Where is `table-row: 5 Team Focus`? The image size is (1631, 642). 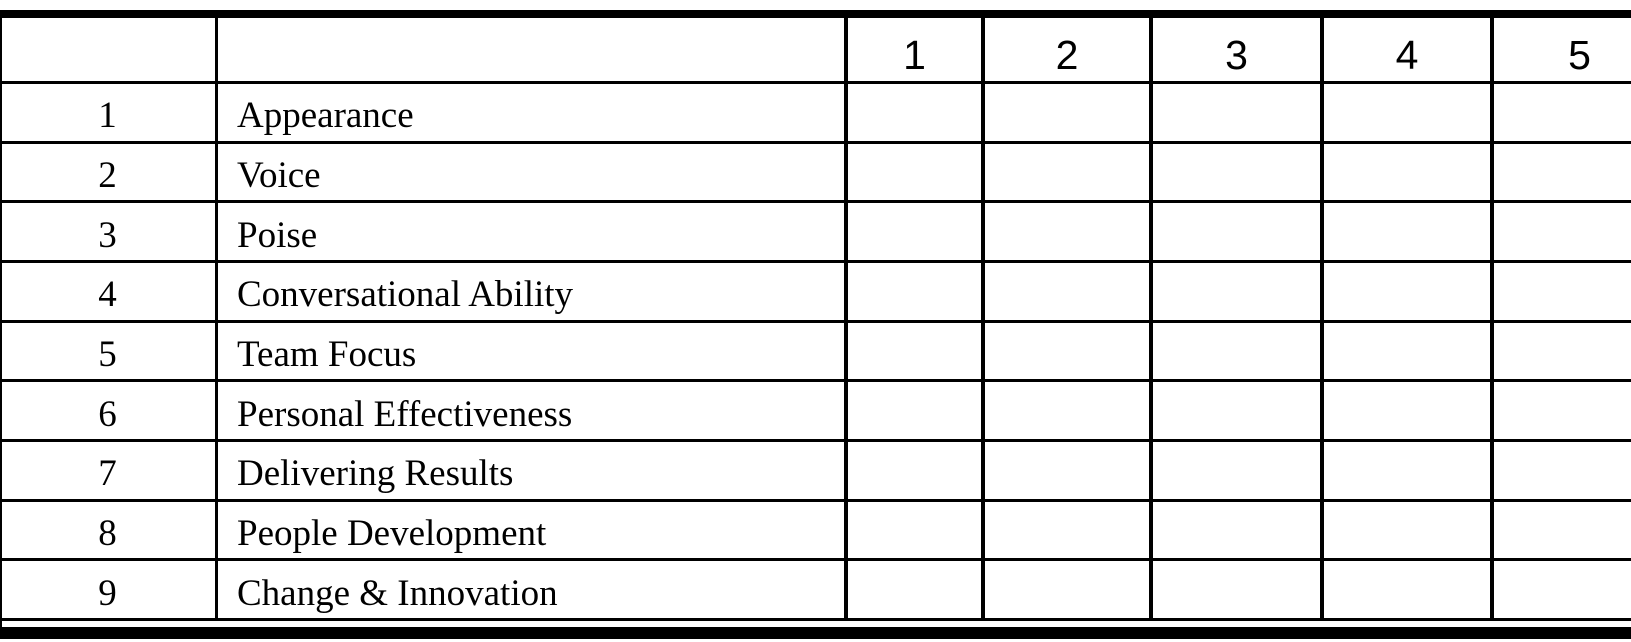 table-row: 5 Team Focus is located at coordinates (815, 352).